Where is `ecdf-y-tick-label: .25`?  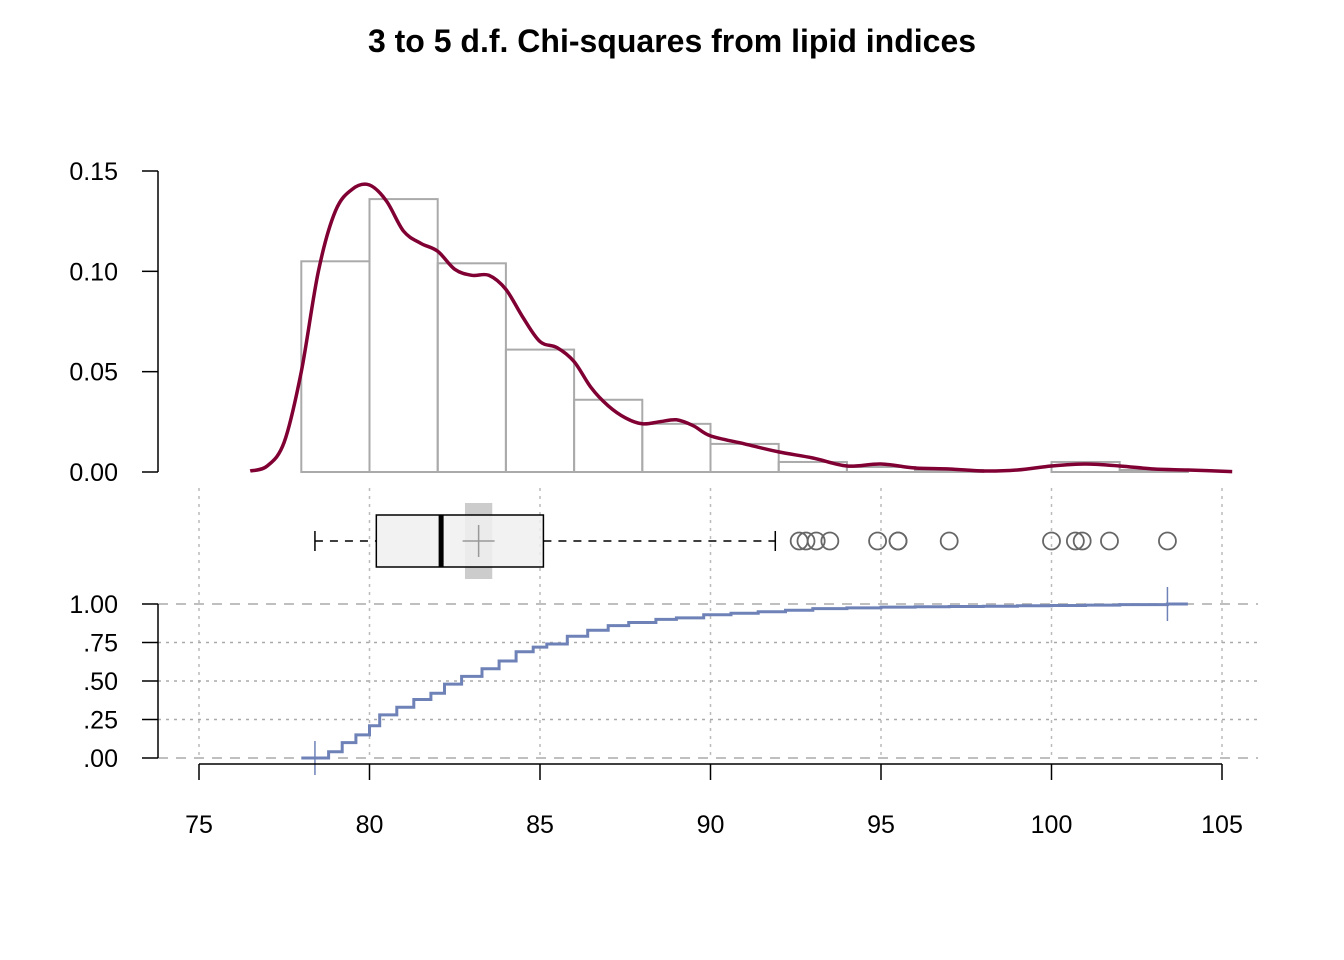 ecdf-y-tick-label: .25 is located at coordinates (100, 721).